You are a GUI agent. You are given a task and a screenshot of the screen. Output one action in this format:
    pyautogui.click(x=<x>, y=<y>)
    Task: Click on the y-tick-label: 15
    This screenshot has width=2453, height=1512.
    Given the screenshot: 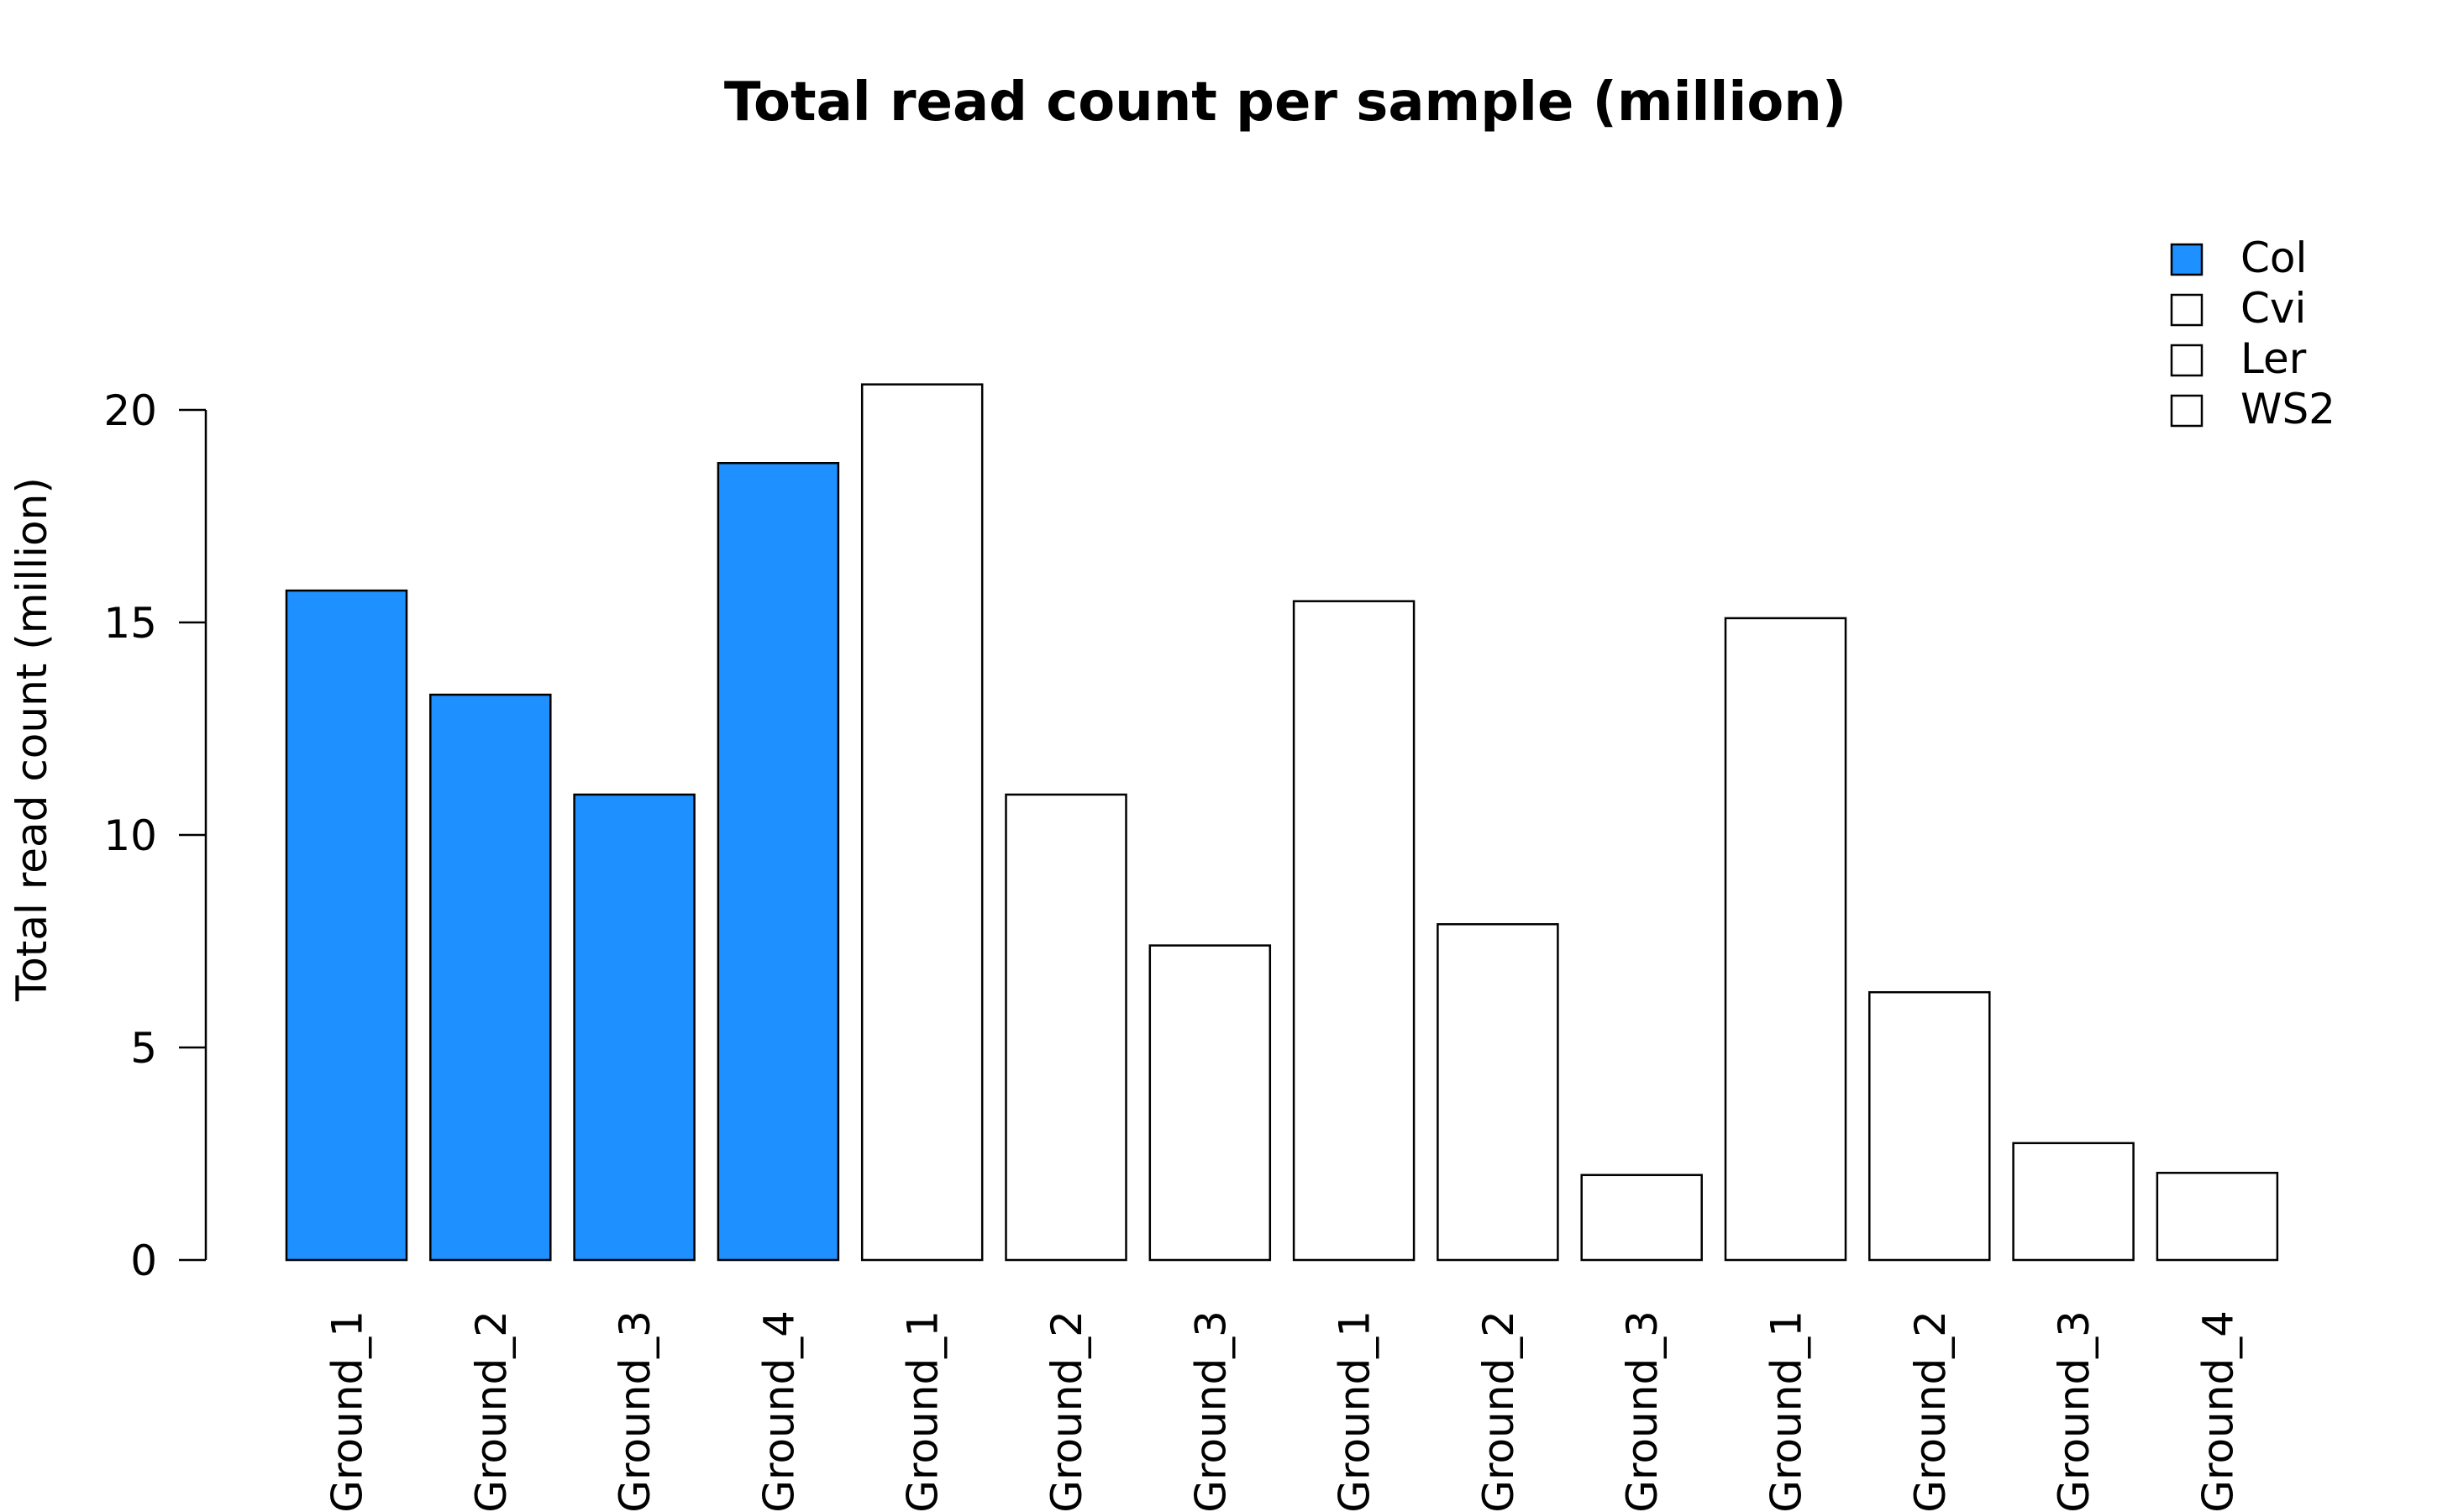 What is the action you would take?
    pyautogui.click(x=130, y=623)
    